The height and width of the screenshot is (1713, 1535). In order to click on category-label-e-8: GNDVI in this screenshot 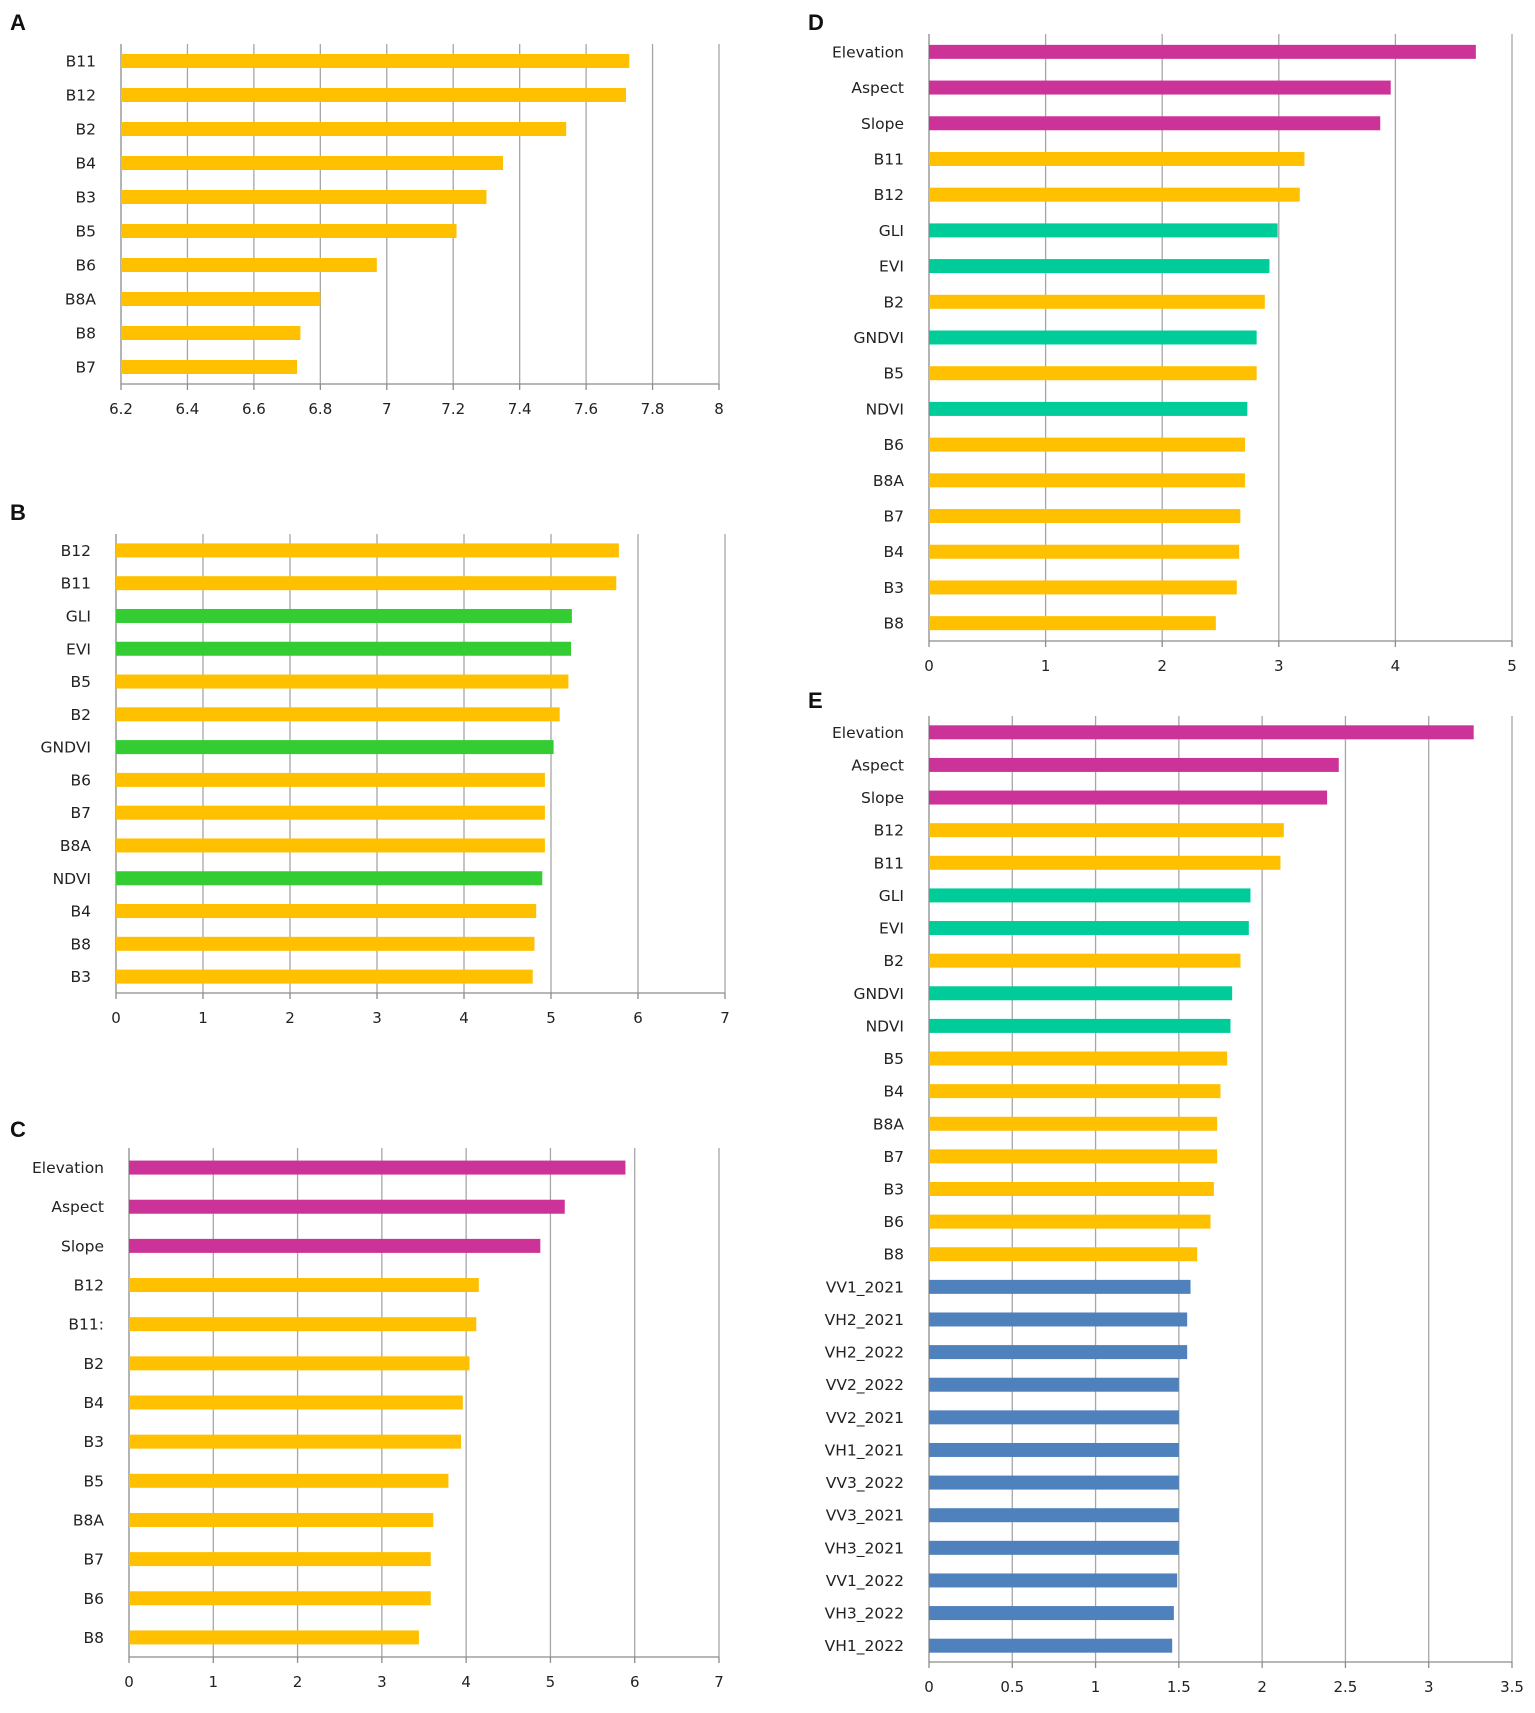, I will do `click(879, 994)`.